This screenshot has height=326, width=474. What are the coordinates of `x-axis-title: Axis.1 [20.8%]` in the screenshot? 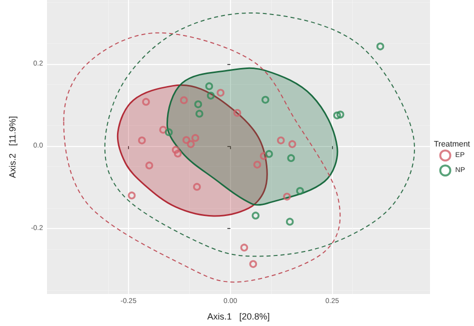 It's located at (238, 317).